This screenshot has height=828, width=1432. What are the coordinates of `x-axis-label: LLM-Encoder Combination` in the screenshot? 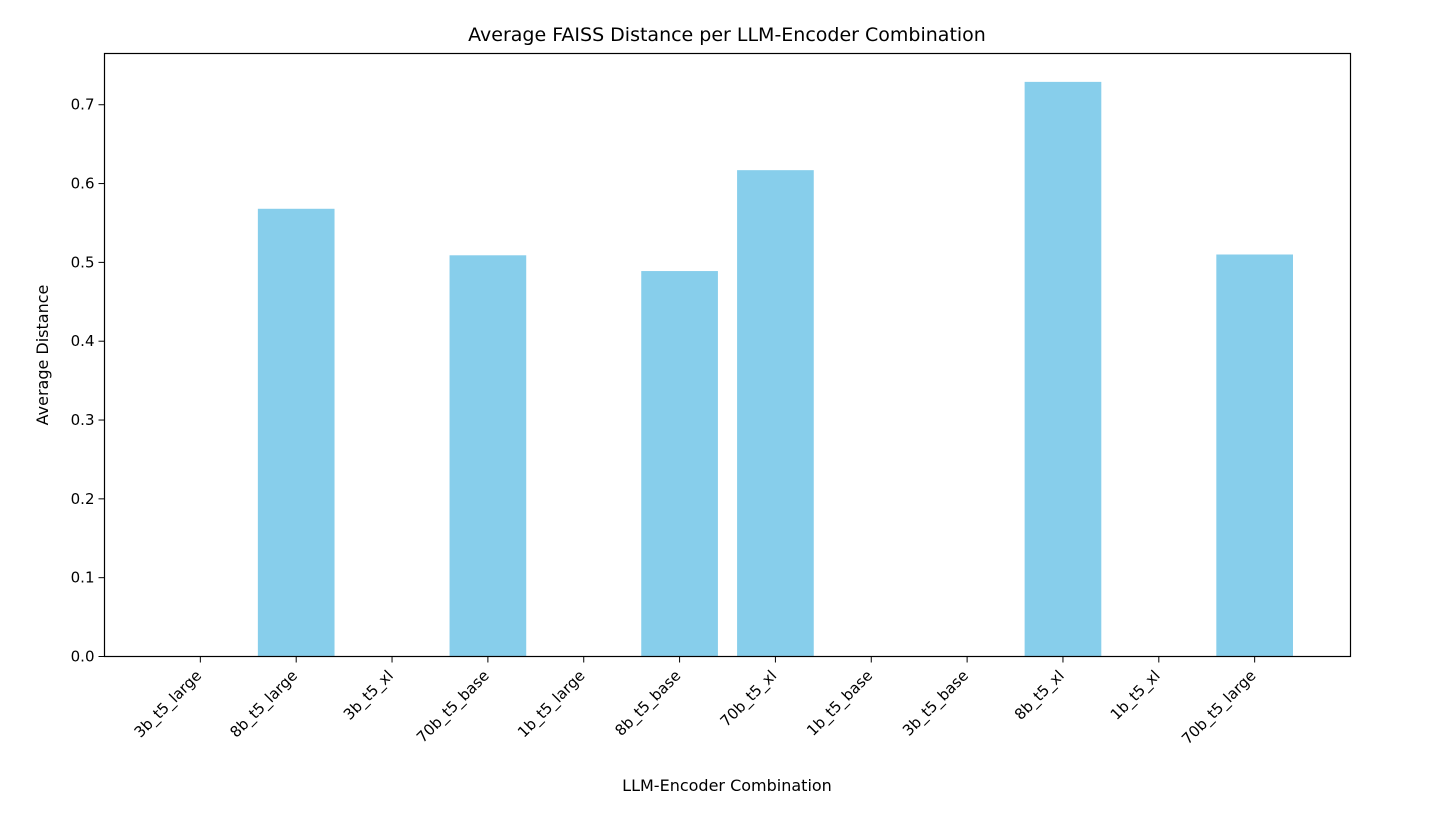 It's located at (727, 785).